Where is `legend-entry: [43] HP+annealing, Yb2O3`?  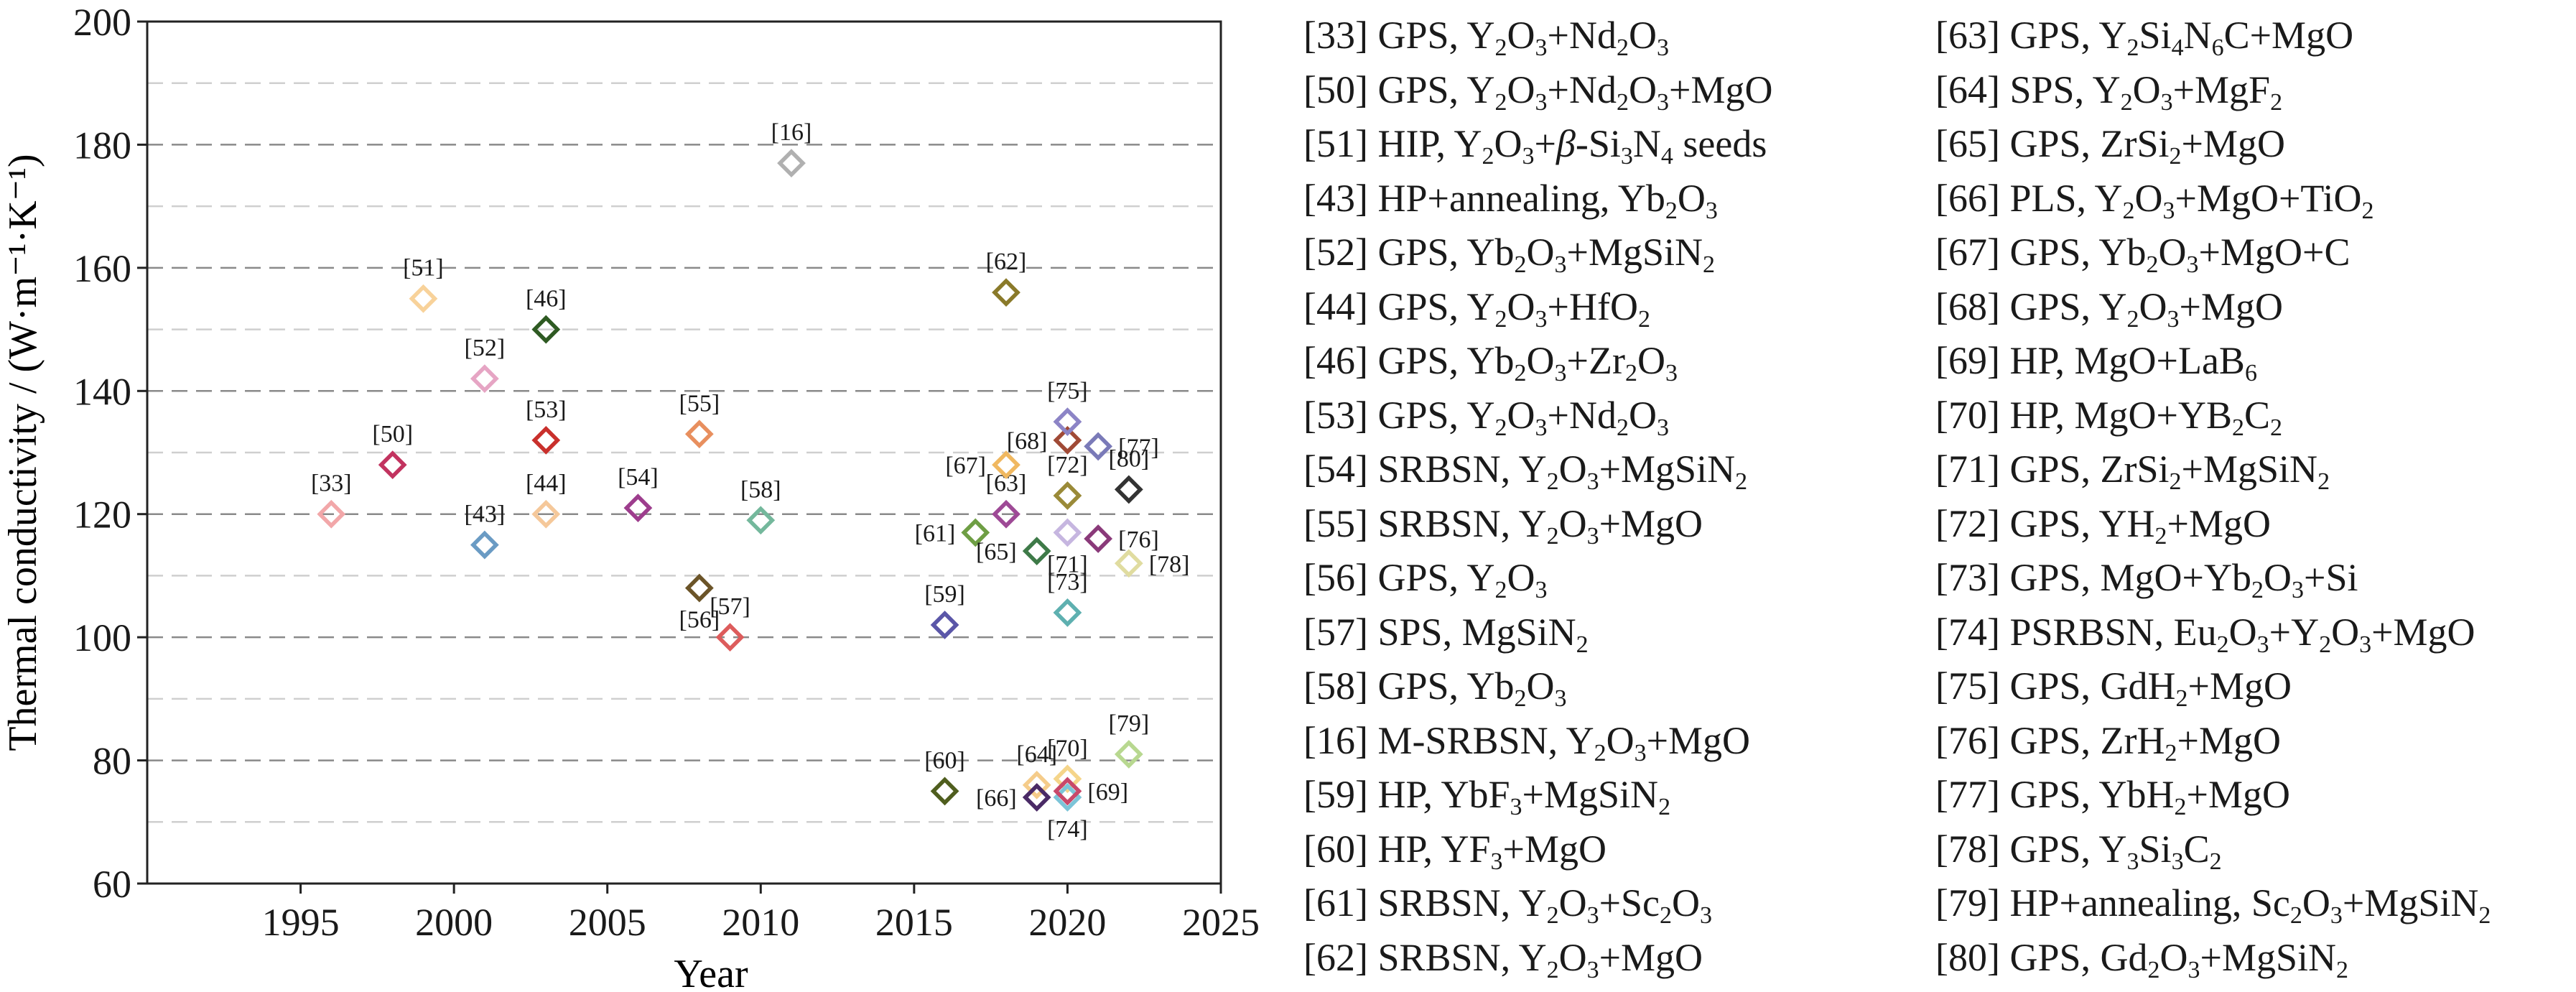 legend-entry: [43] HP+annealing, Yb2O3 is located at coordinates (1537, 199).